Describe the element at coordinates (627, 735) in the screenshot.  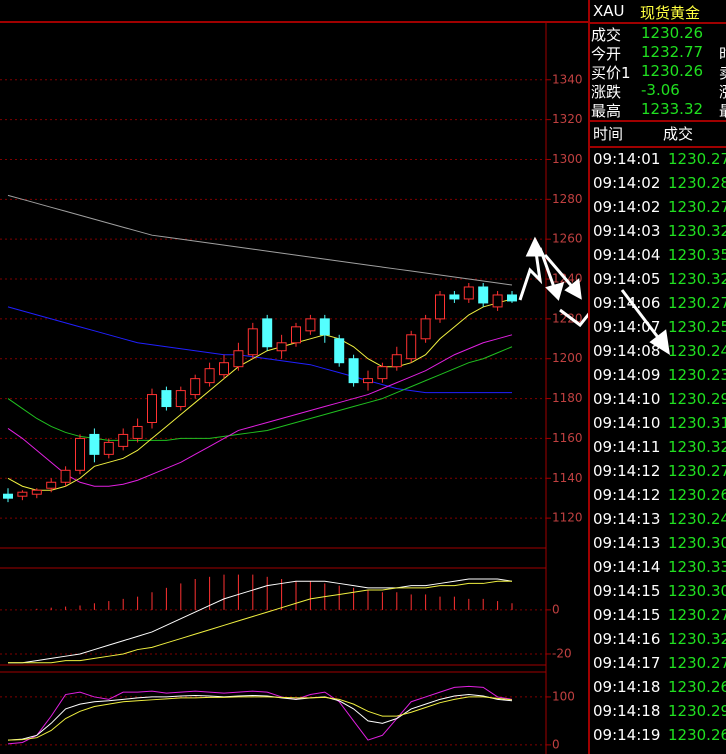
I see `trade-time: 09:14:19` at that location.